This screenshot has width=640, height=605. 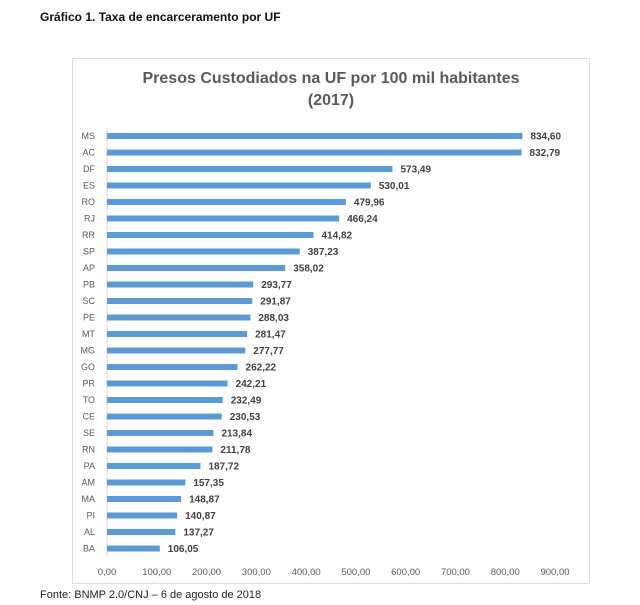 What do you see at coordinates (154, 466) in the screenshot?
I see `bar-PA` at bounding box center [154, 466].